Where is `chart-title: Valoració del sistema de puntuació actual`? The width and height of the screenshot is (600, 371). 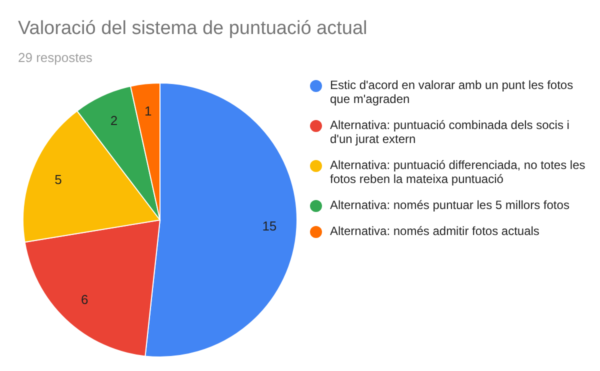
chart-title: Valoració del sistema de puntuació actual is located at coordinates (193, 29).